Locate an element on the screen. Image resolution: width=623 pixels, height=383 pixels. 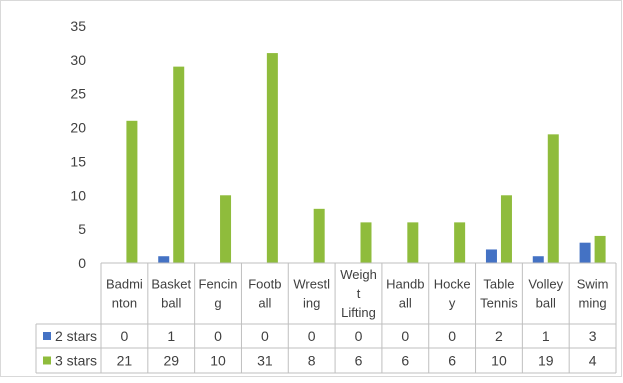
data-value-label: 31 is located at coordinates (265, 361).